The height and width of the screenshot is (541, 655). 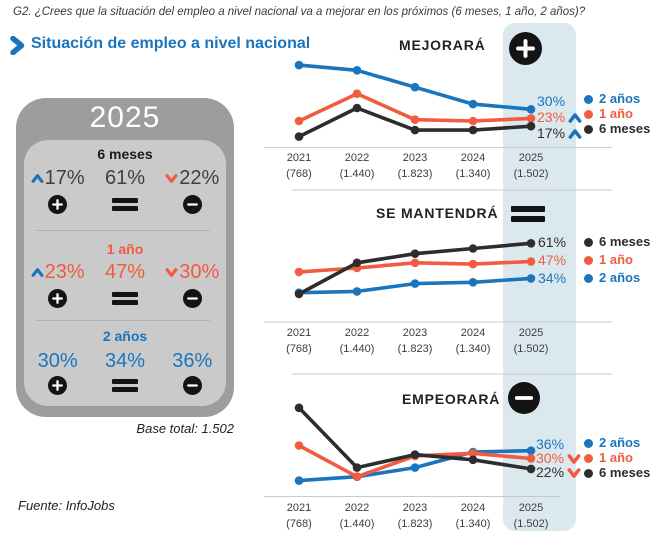 What do you see at coordinates (617, 129) in the screenshot?
I see `legend-mejorara-6-meses: 6 meses` at bounding box center [617, 129].